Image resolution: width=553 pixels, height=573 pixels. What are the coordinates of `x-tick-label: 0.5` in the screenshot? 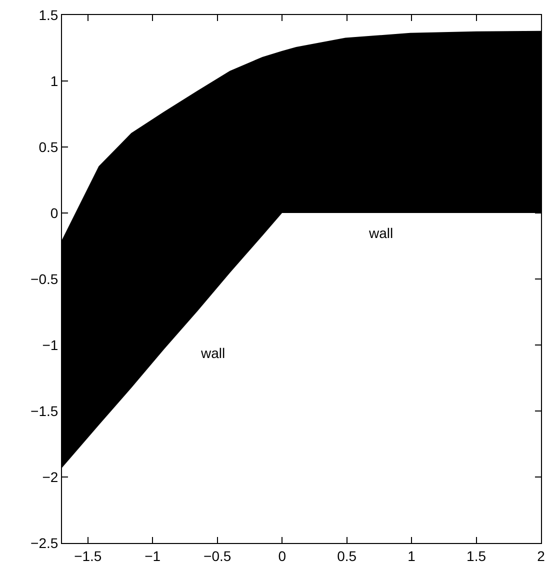 It's located at (347, 556).